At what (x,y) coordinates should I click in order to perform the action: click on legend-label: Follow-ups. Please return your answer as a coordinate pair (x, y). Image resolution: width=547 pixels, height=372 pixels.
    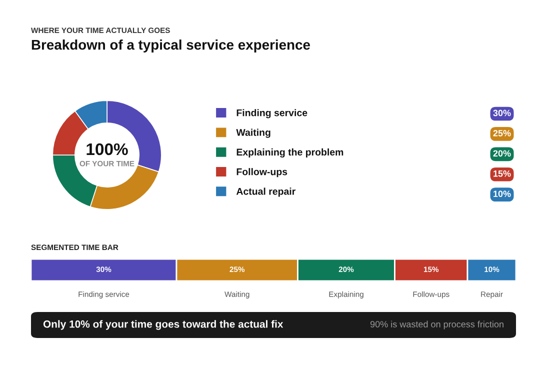
    Looking at the image, I should click on (262, 173).